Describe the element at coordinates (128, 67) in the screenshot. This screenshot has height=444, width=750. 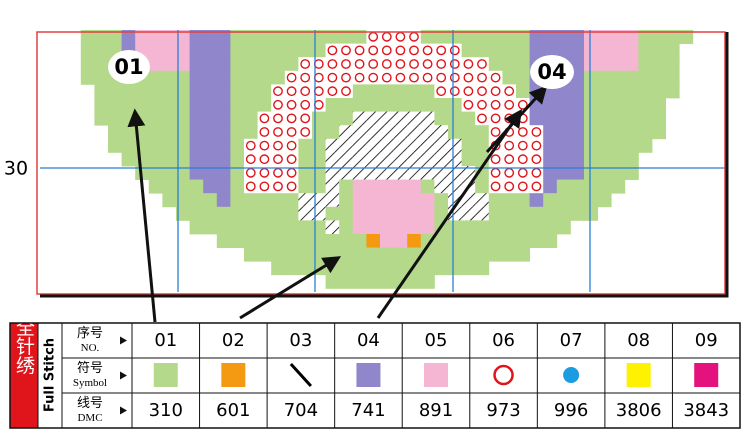
I see `callout-label: 01` at that location.